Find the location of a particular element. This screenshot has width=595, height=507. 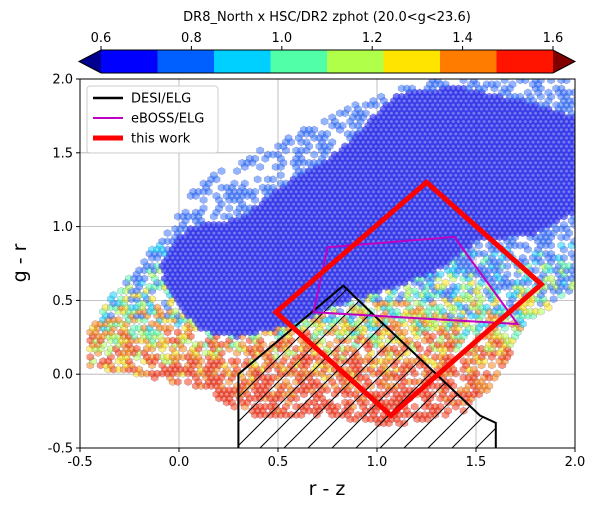

y-tick-label: 2.0 is located at coordinates (62, 80).